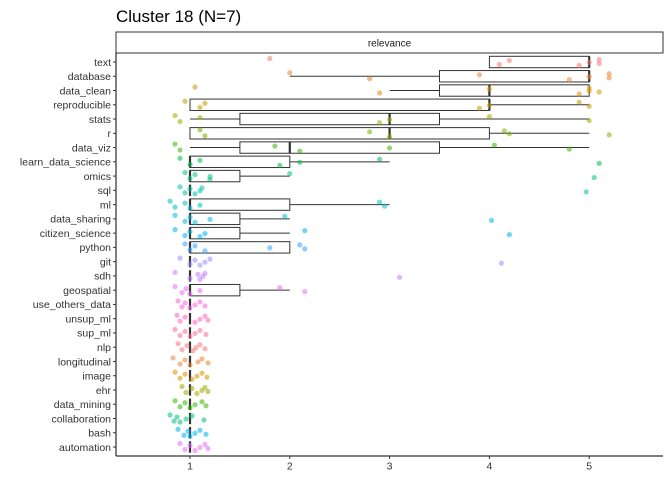  Describe the element at coordinates (94, 334) in the screenshot. I see `y-tick-label: sup_ml` at that location.